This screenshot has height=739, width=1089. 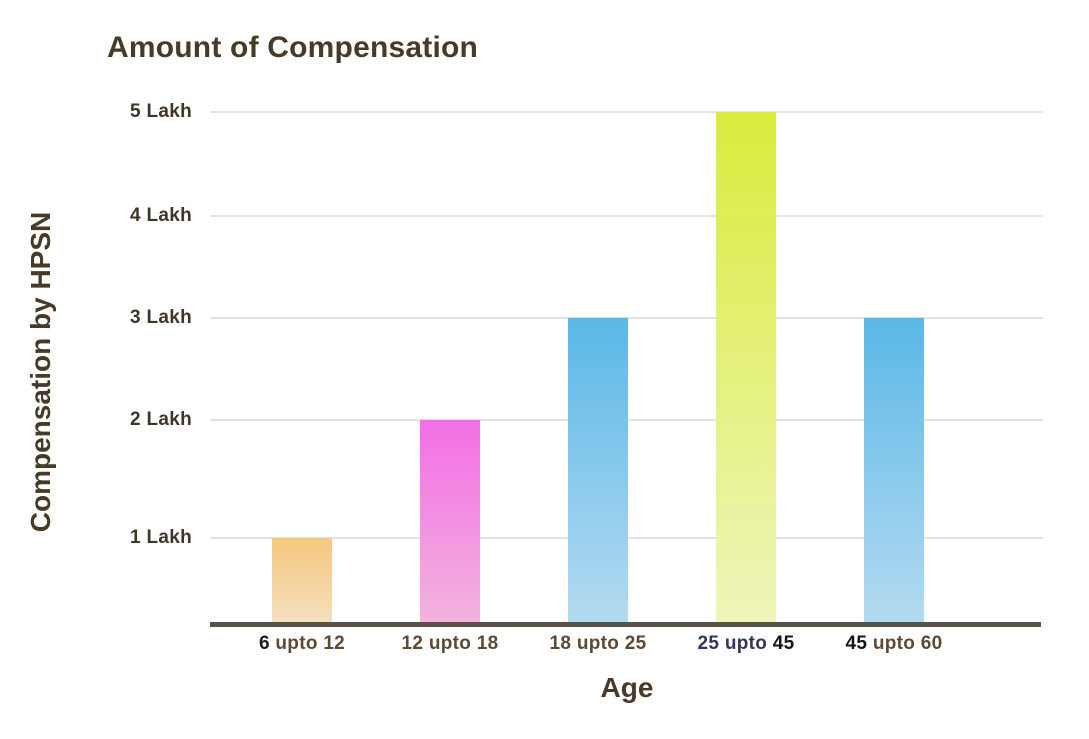 I want to click on x-tick-label-4: 25 upto 45, so click(x=746, y=644).